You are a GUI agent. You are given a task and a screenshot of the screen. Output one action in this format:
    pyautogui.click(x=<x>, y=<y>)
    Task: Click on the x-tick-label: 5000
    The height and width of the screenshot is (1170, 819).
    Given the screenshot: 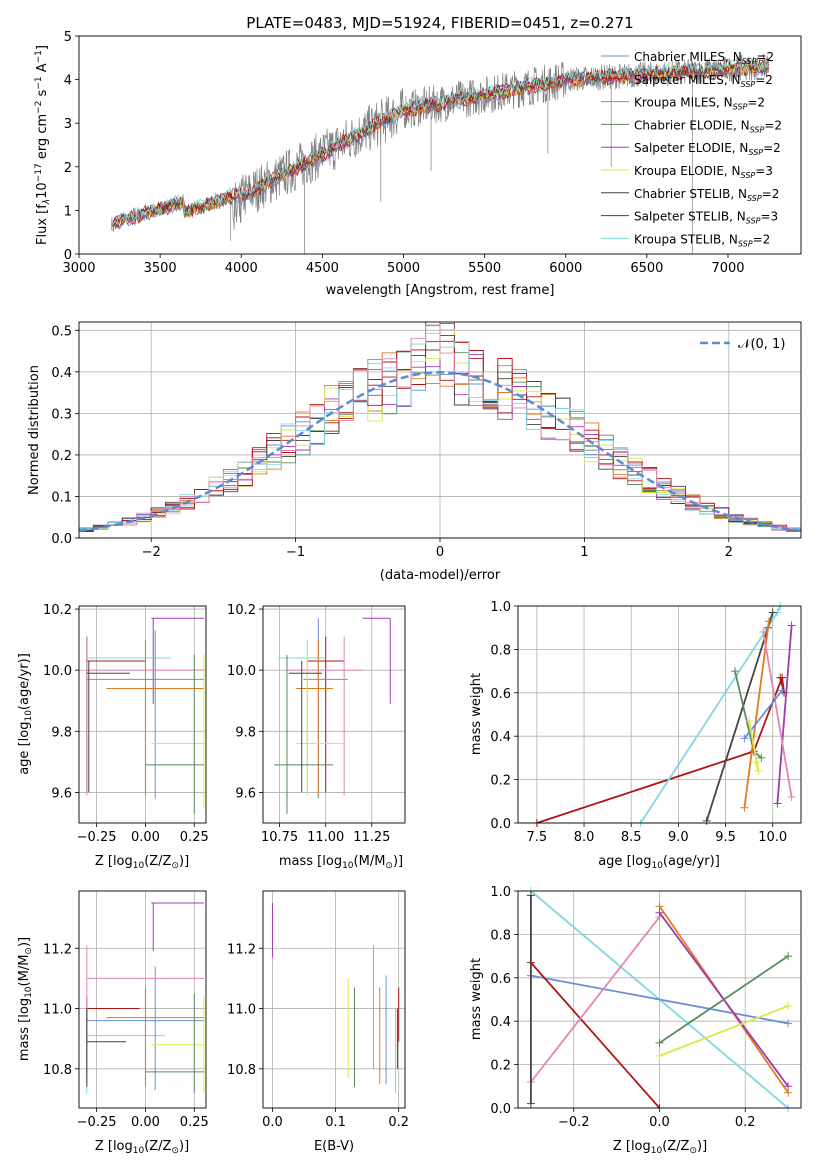 What is the action you would take?
    pyautogui.click(x=403, y=268)
    